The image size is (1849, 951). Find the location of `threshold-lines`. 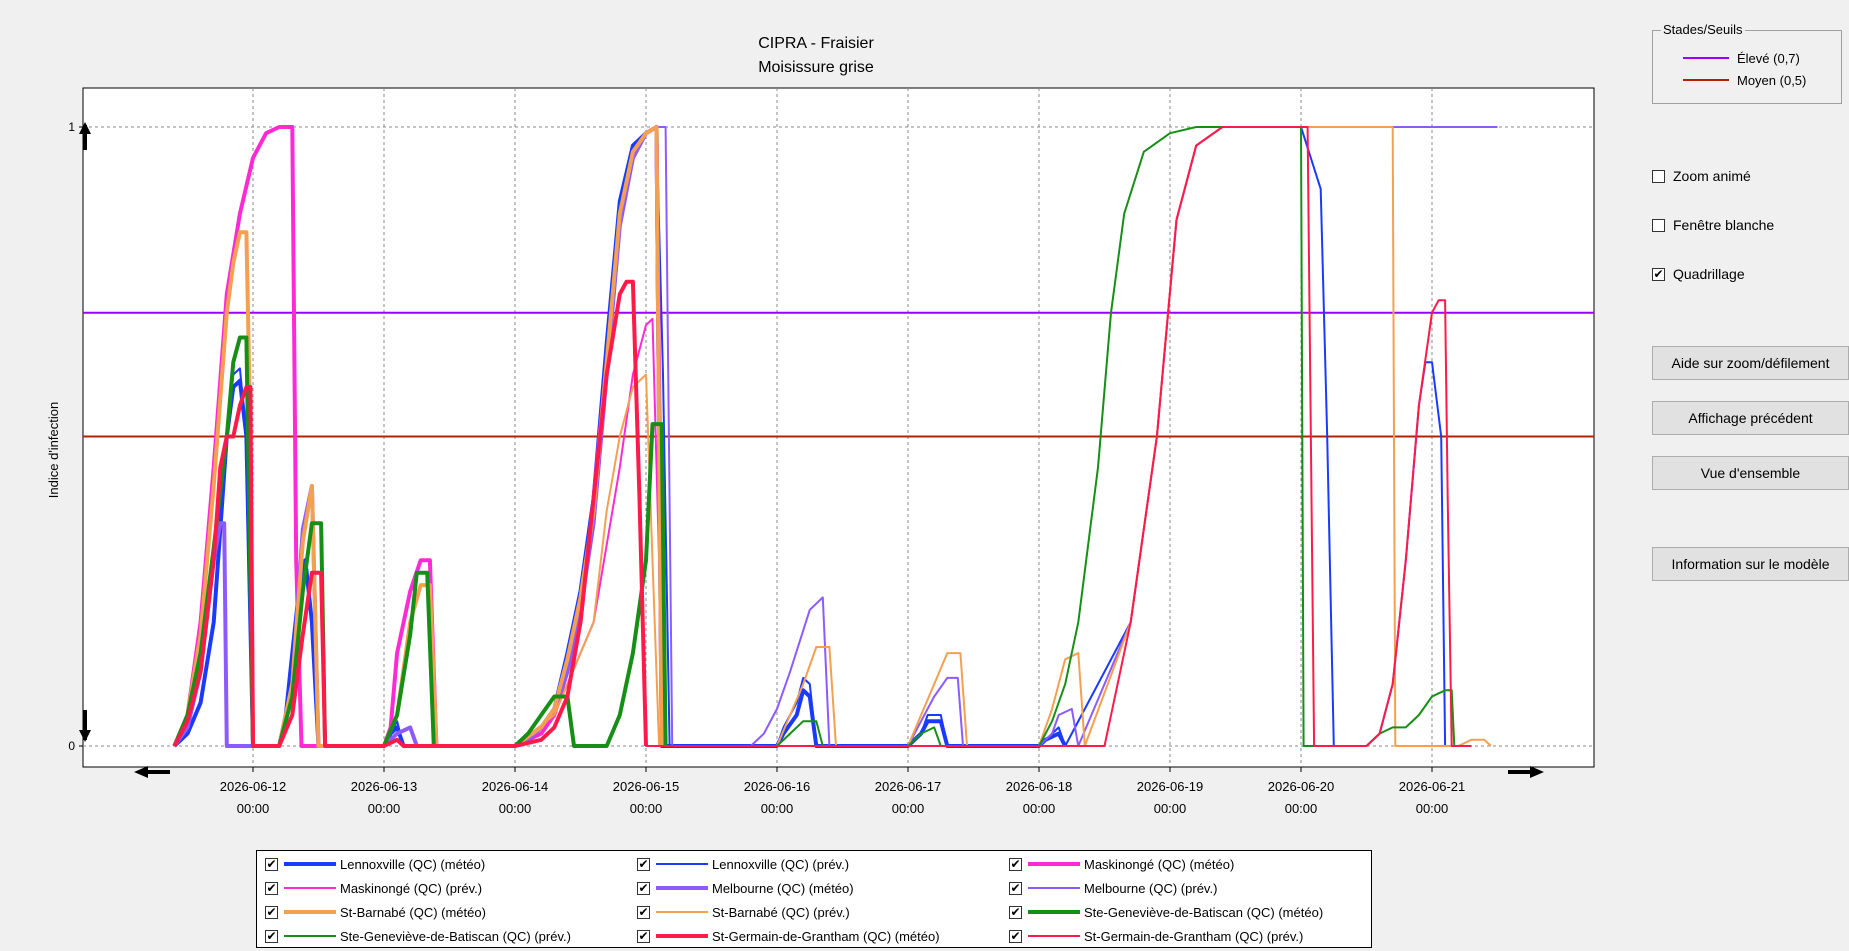

threshold-lines is located at coordinates (838, 374).